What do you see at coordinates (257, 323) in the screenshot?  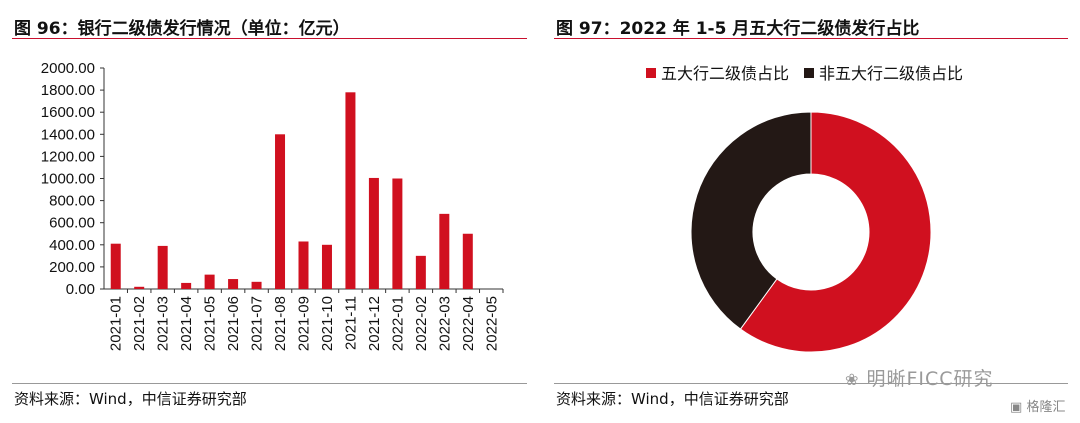 I see `x-tick-label: 2021-07` at bounding box center [257, 323].